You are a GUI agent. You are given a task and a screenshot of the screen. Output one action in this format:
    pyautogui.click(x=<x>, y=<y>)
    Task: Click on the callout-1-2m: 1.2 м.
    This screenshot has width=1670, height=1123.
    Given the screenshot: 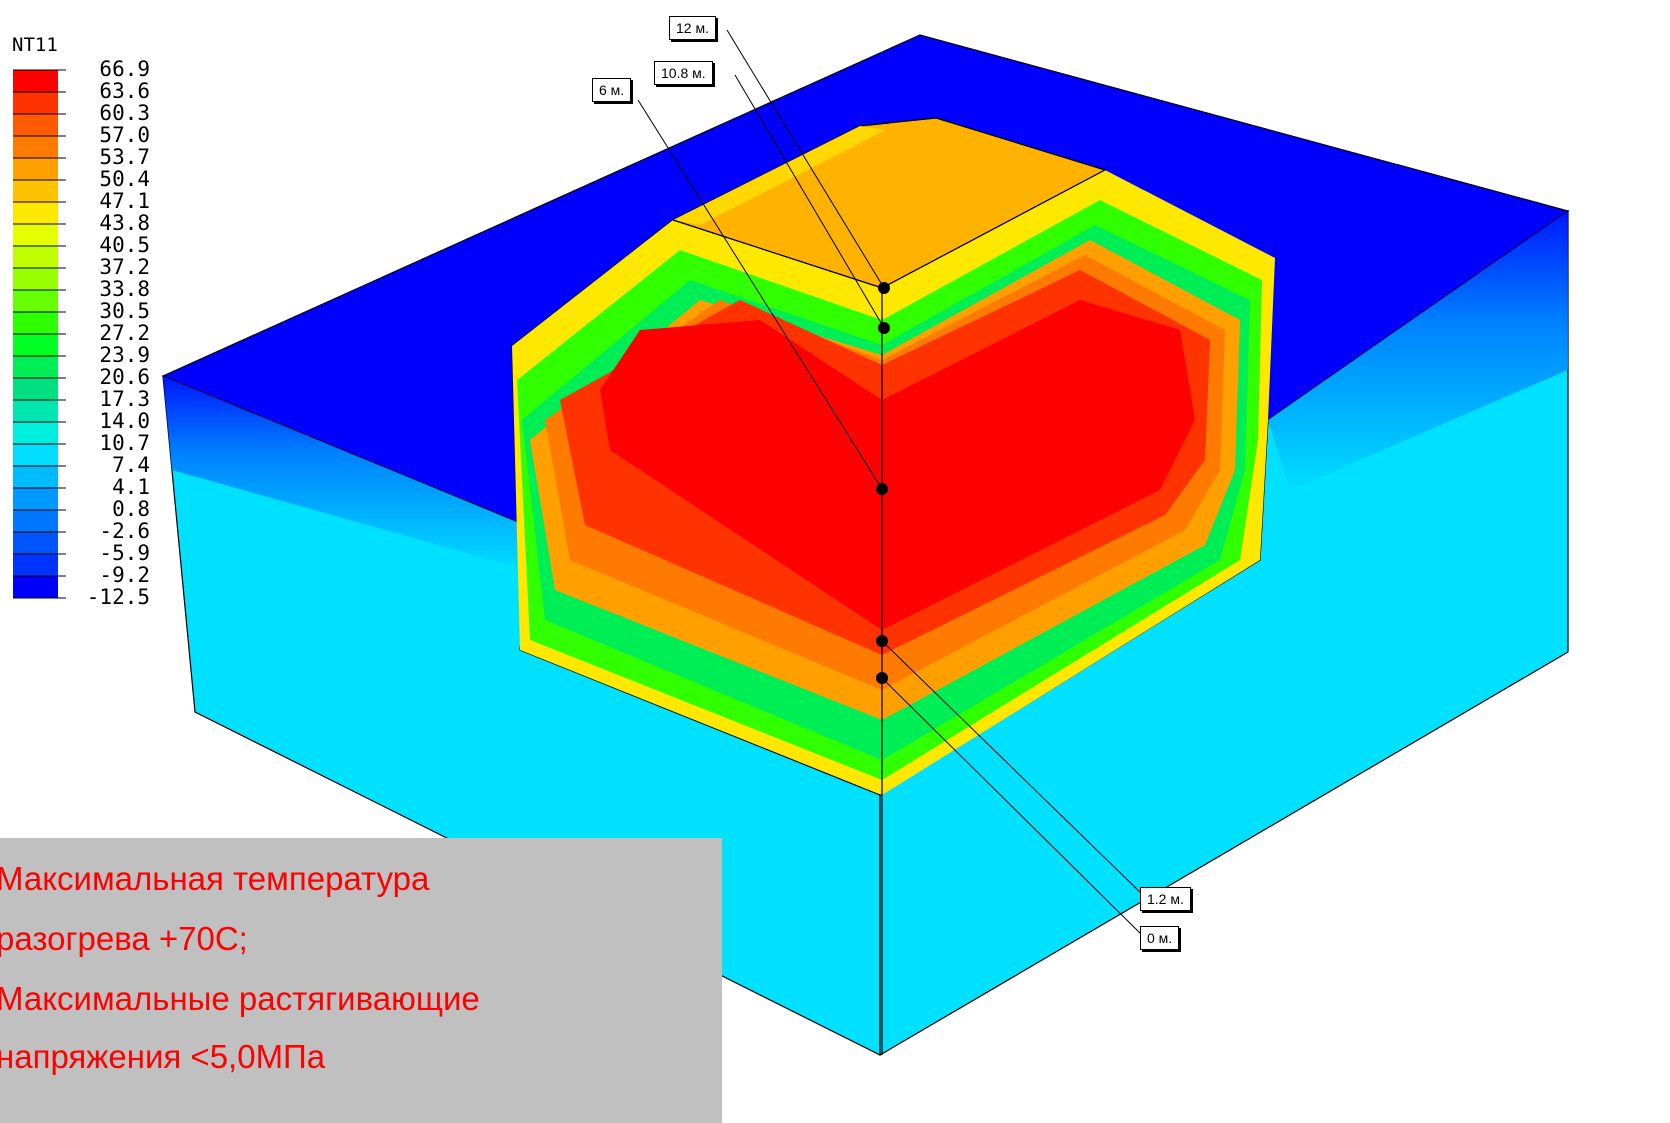 What is the action you would take?
    pyautogui.click(x=1165, y=899)
    